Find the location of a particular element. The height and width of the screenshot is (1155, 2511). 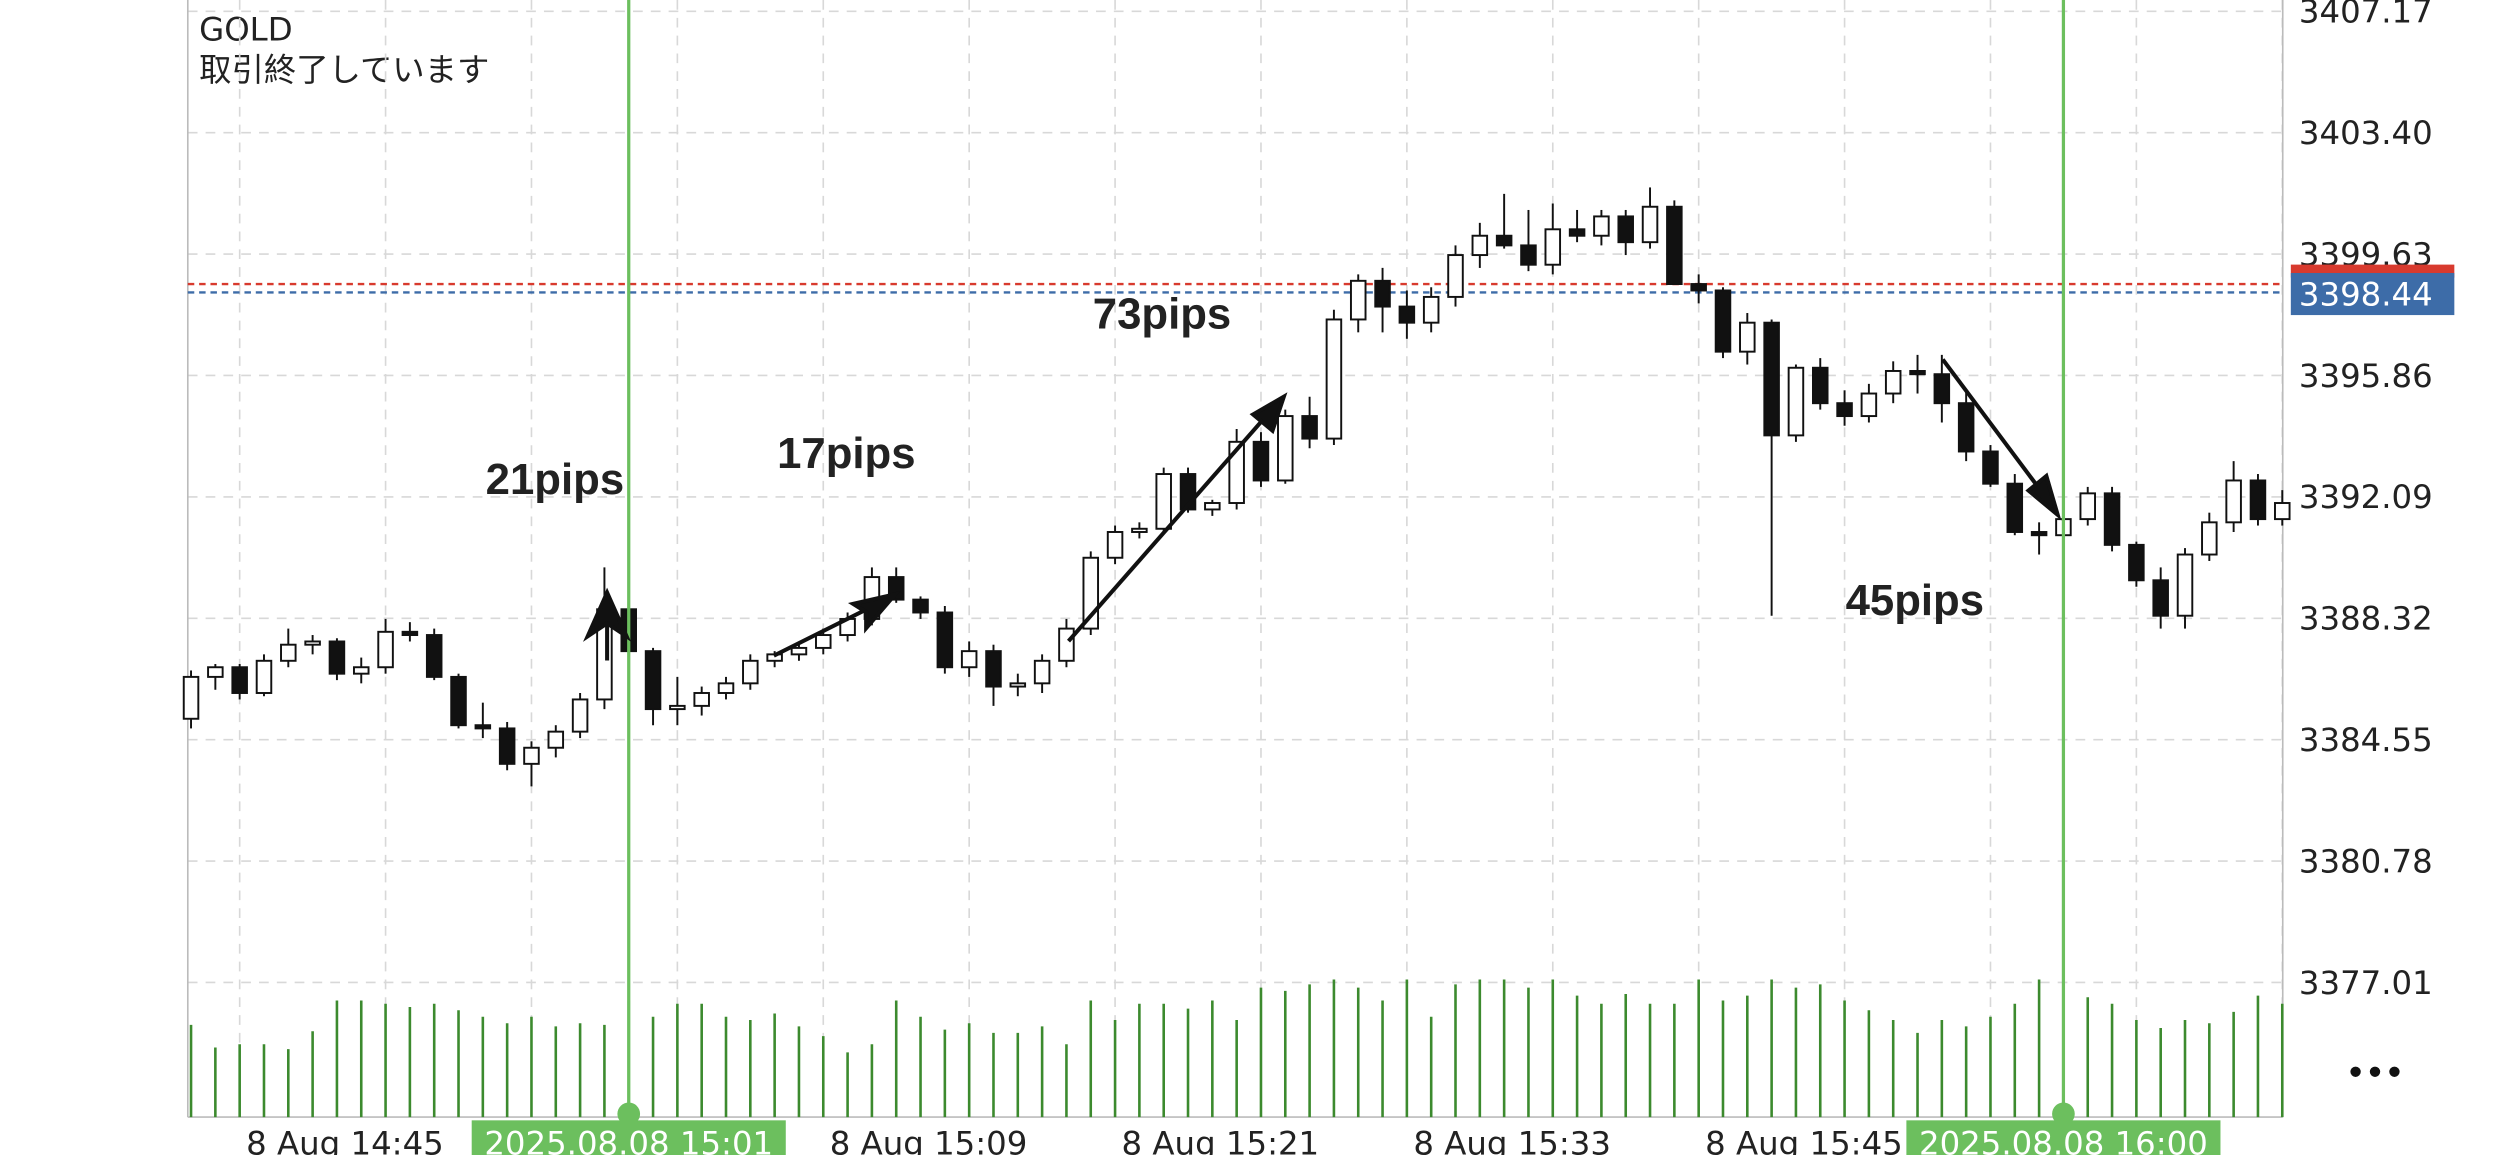

y-tick-label: 3384.55 is located at coordinates (2366, 740).